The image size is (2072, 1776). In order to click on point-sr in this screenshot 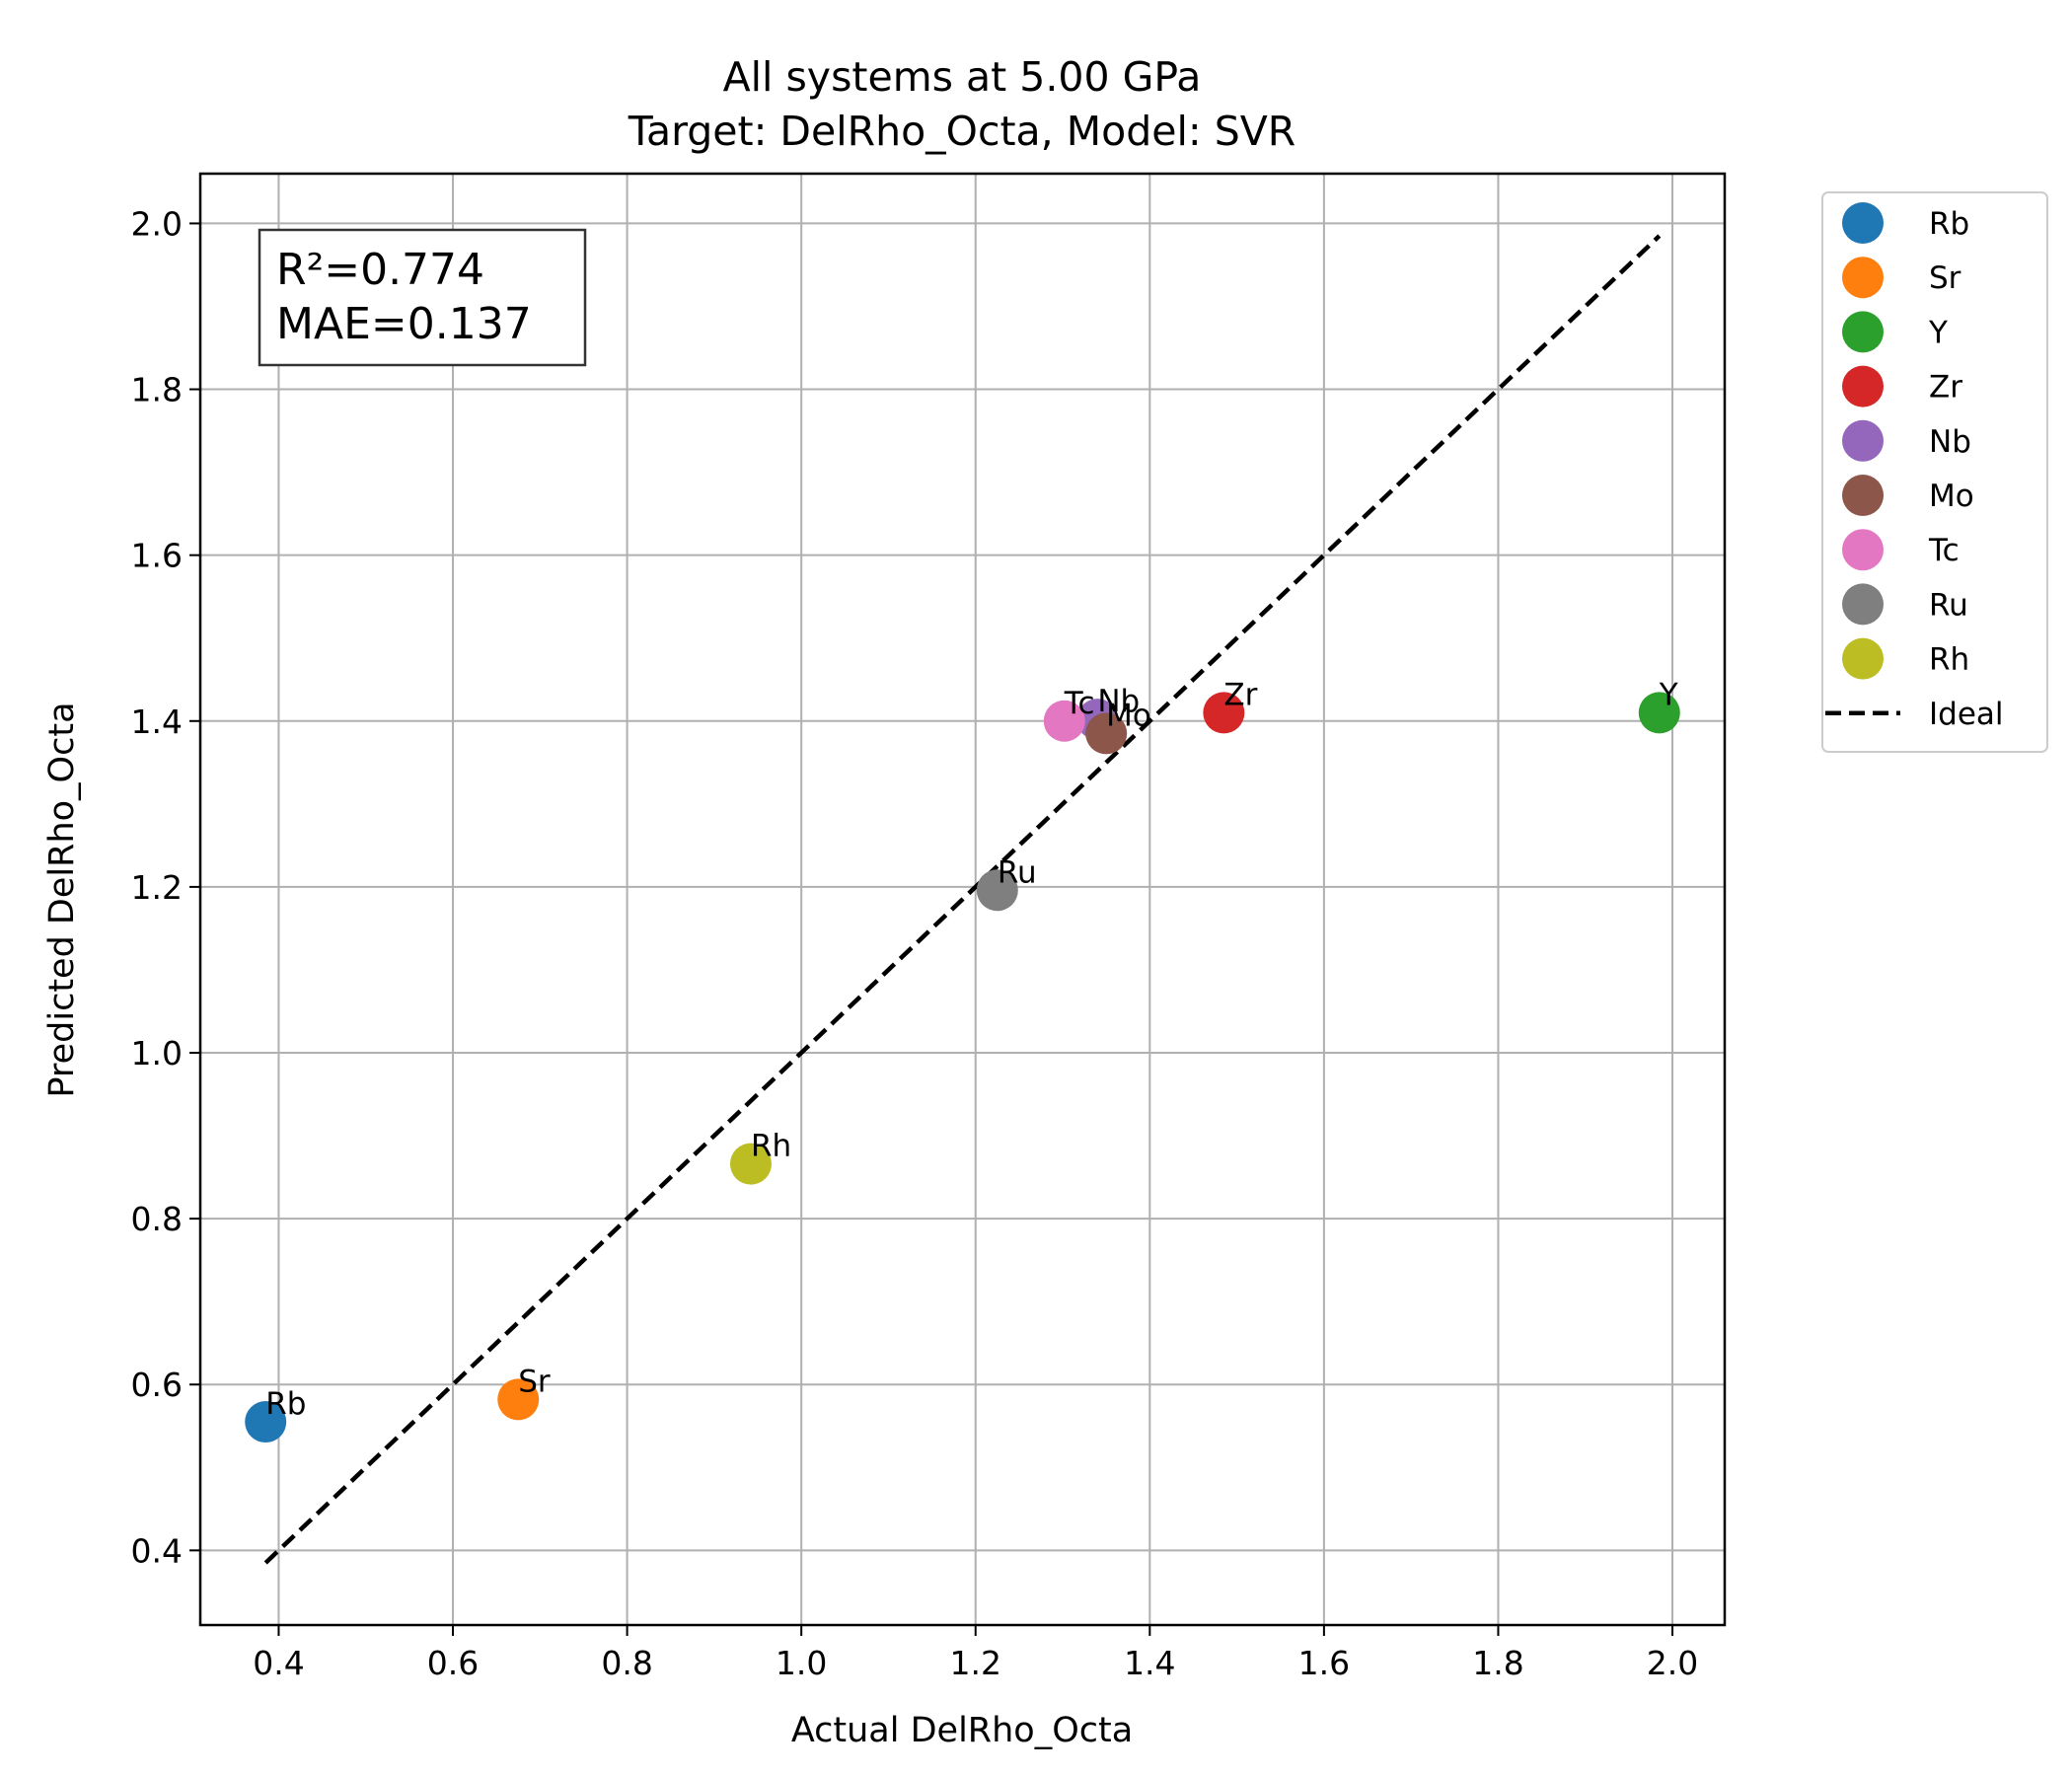, I will do `click(518, 1400)`.